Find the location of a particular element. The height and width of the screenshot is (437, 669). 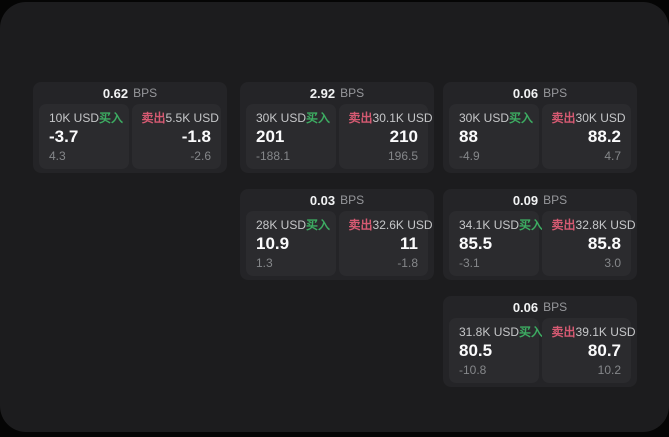

sell-tile: 卖出 30K USD 88.2 4.7 is located at coordinates (586, 136).